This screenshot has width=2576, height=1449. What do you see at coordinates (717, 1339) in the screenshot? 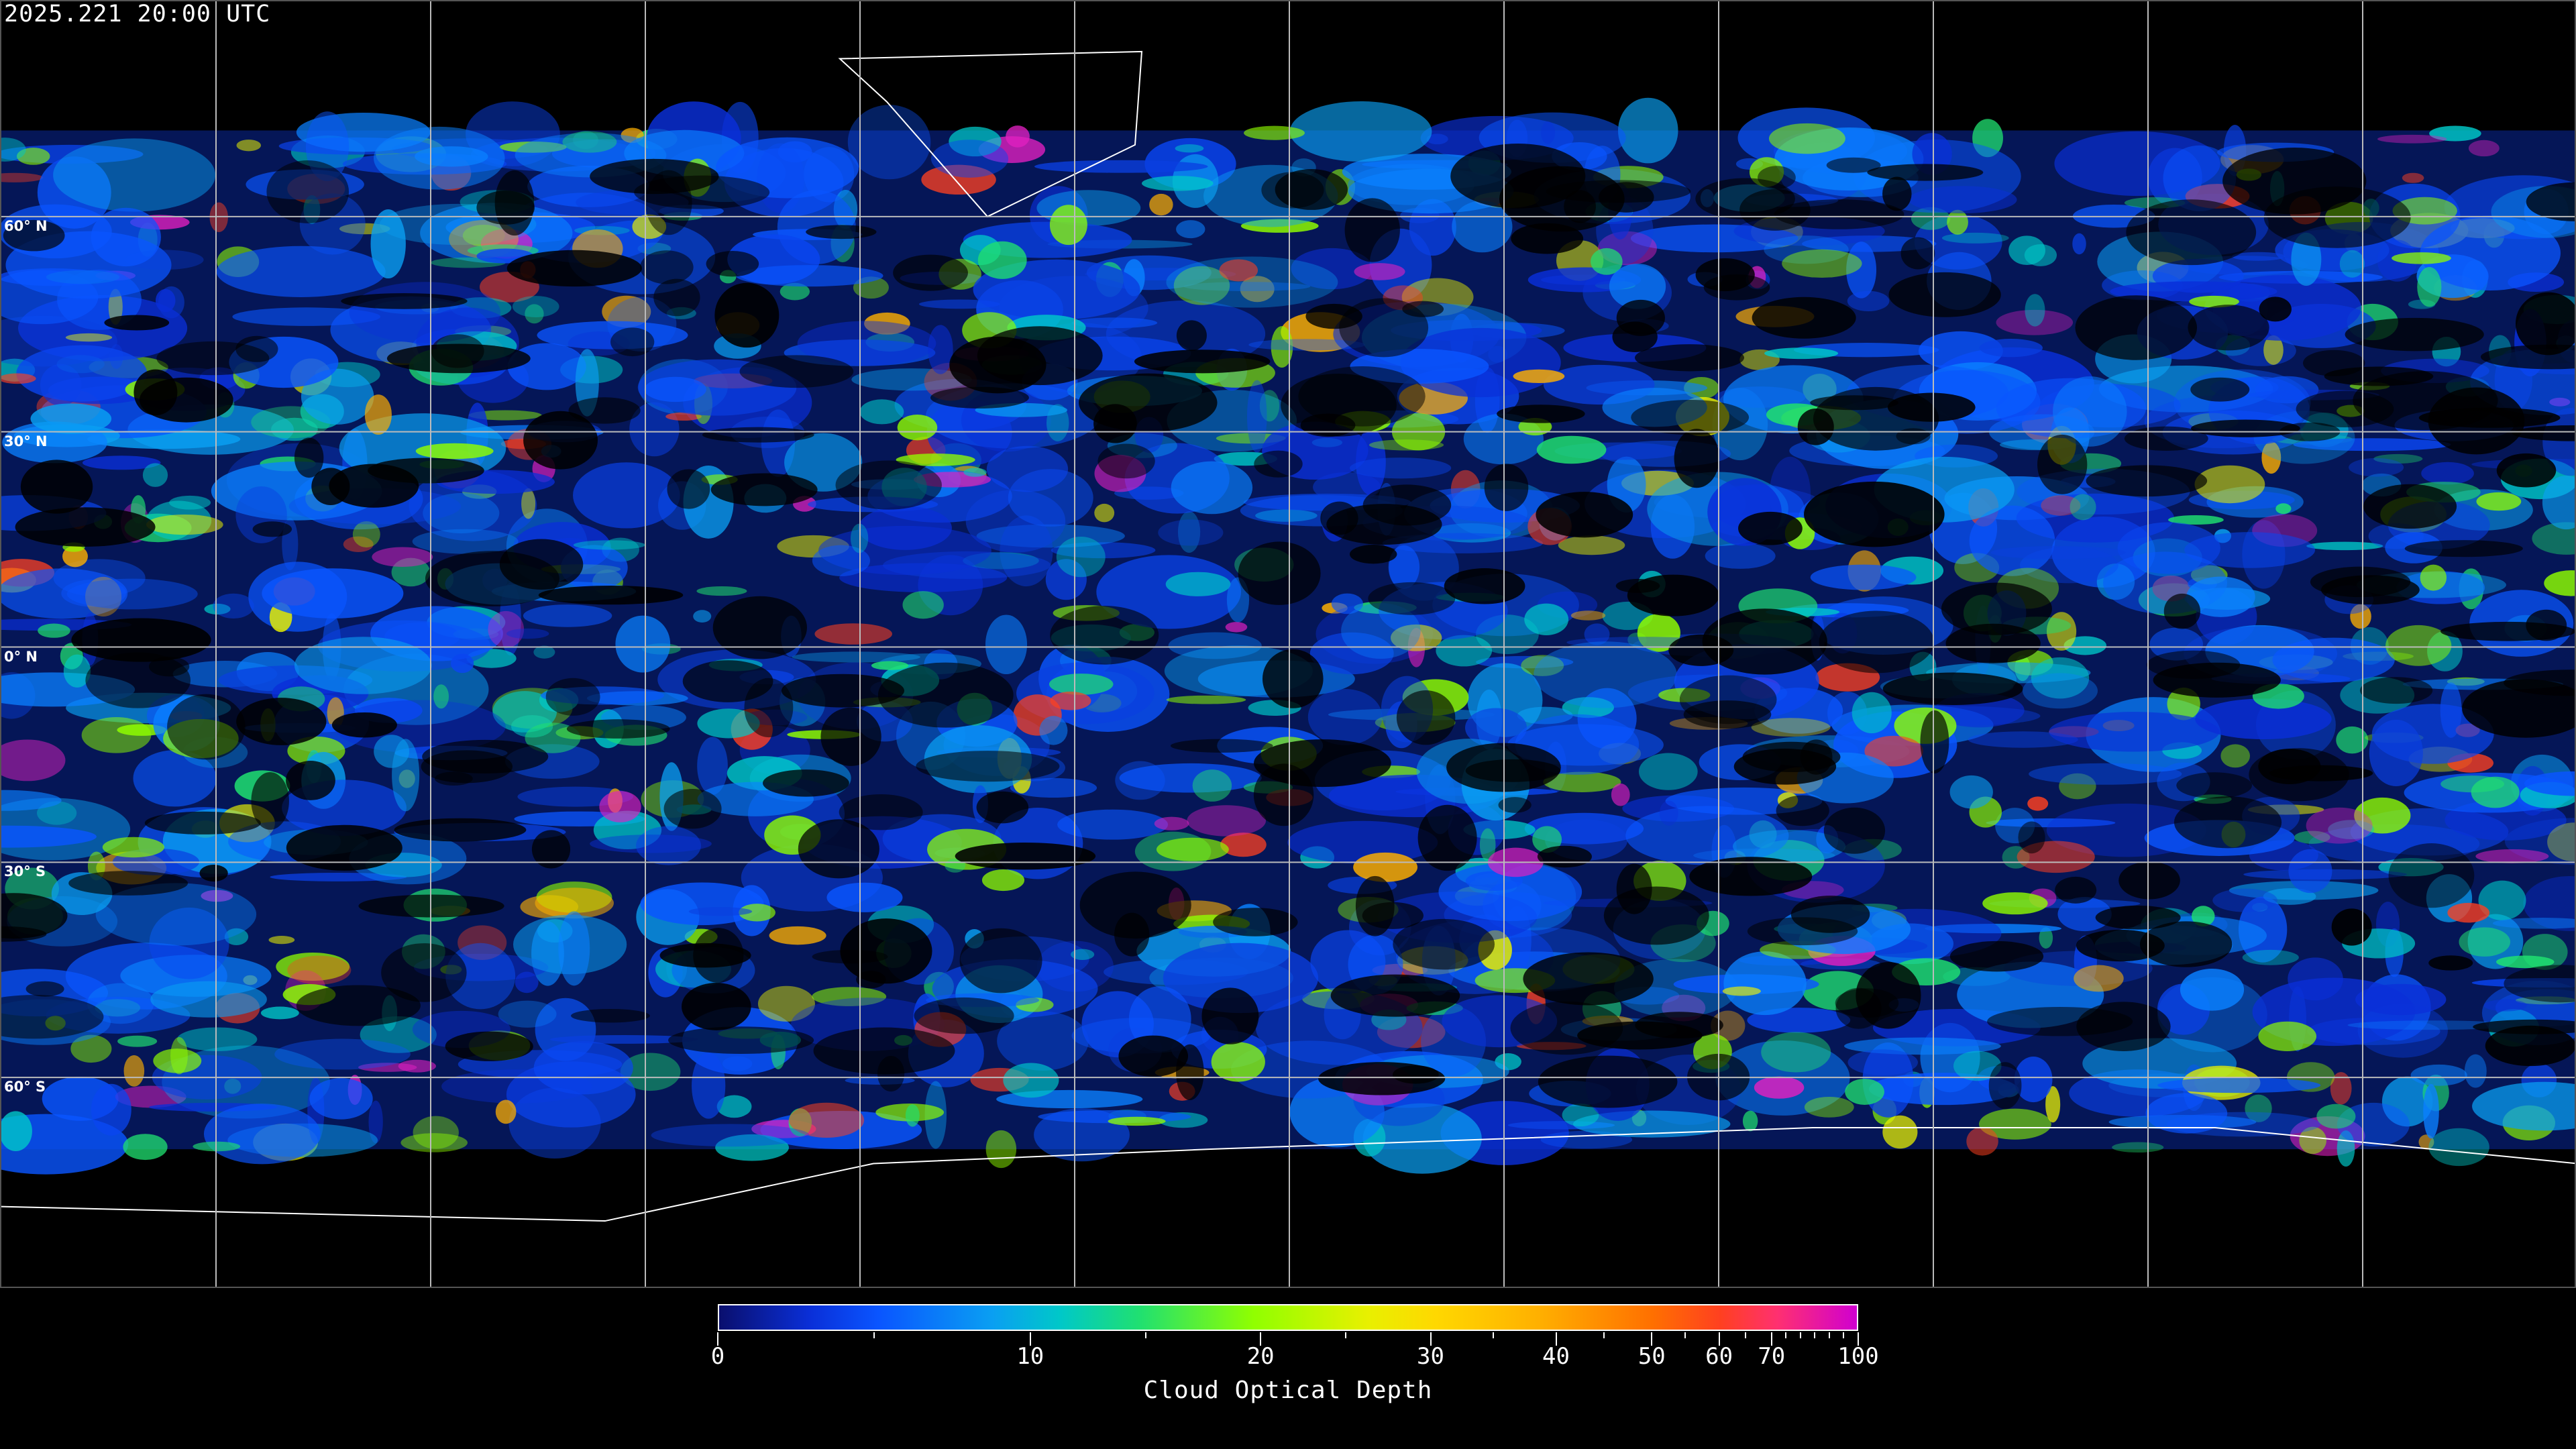
I see `colorbar-major-tick` at bounding box center [717, 1339].